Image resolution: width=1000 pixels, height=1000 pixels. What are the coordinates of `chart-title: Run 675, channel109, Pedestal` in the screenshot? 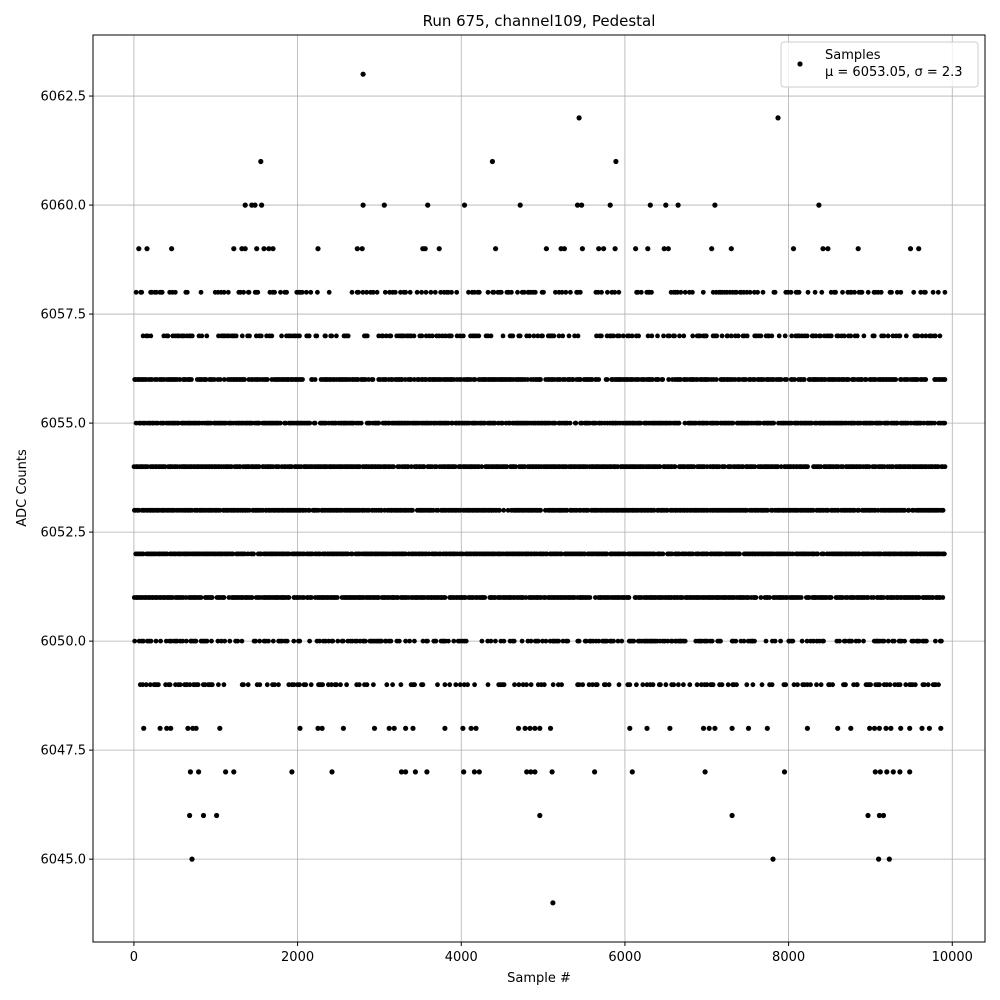 It's located at (539, 21).